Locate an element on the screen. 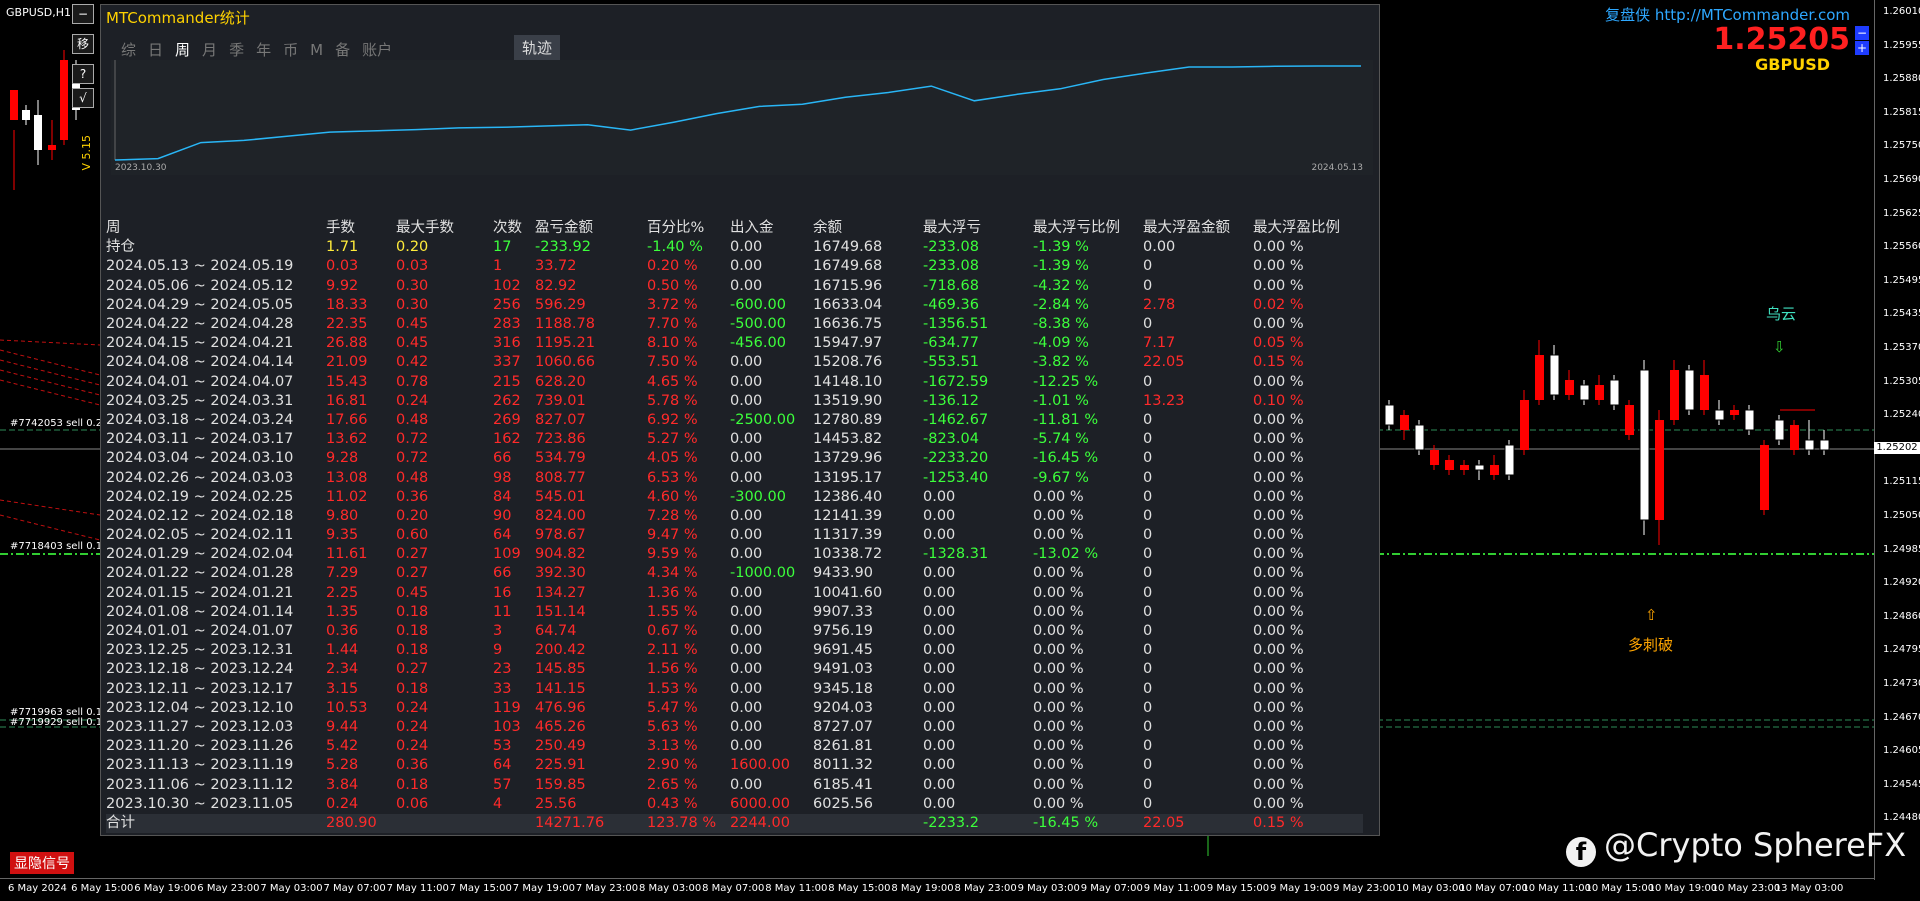  table-cell: 0.05 % is located at coordinates (1278, 343).